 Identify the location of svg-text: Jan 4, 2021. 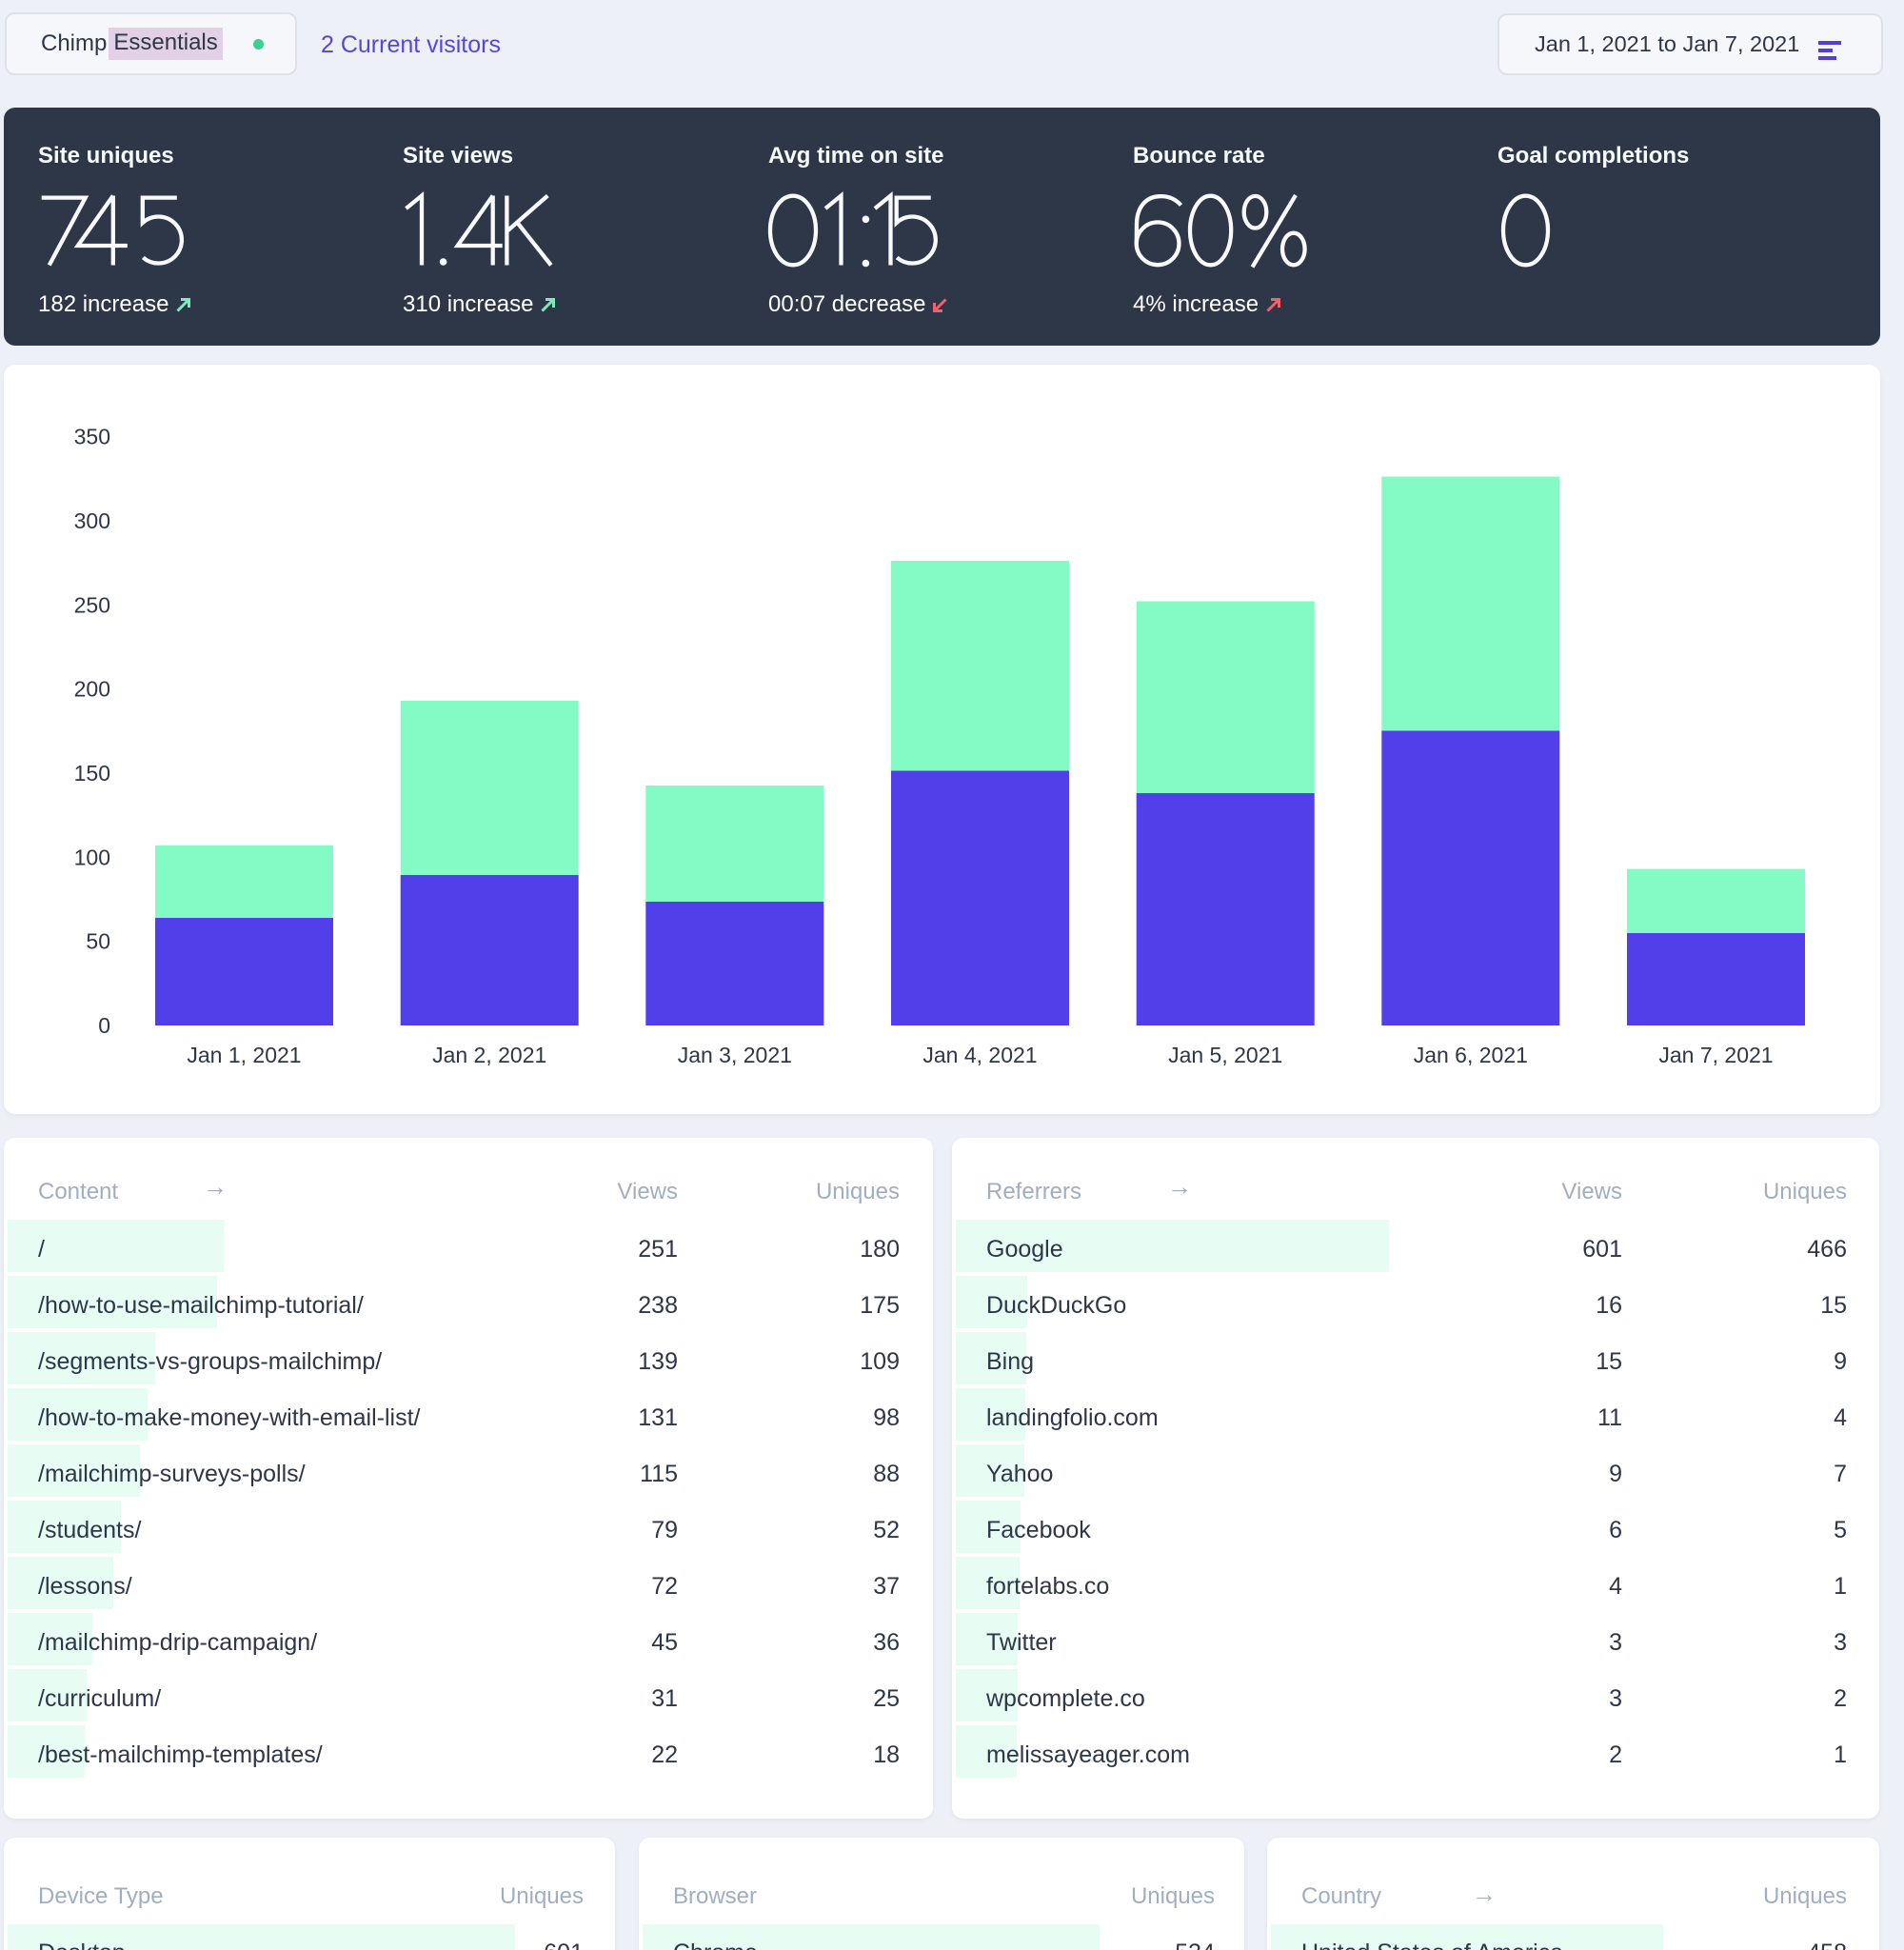
(979, 1055).